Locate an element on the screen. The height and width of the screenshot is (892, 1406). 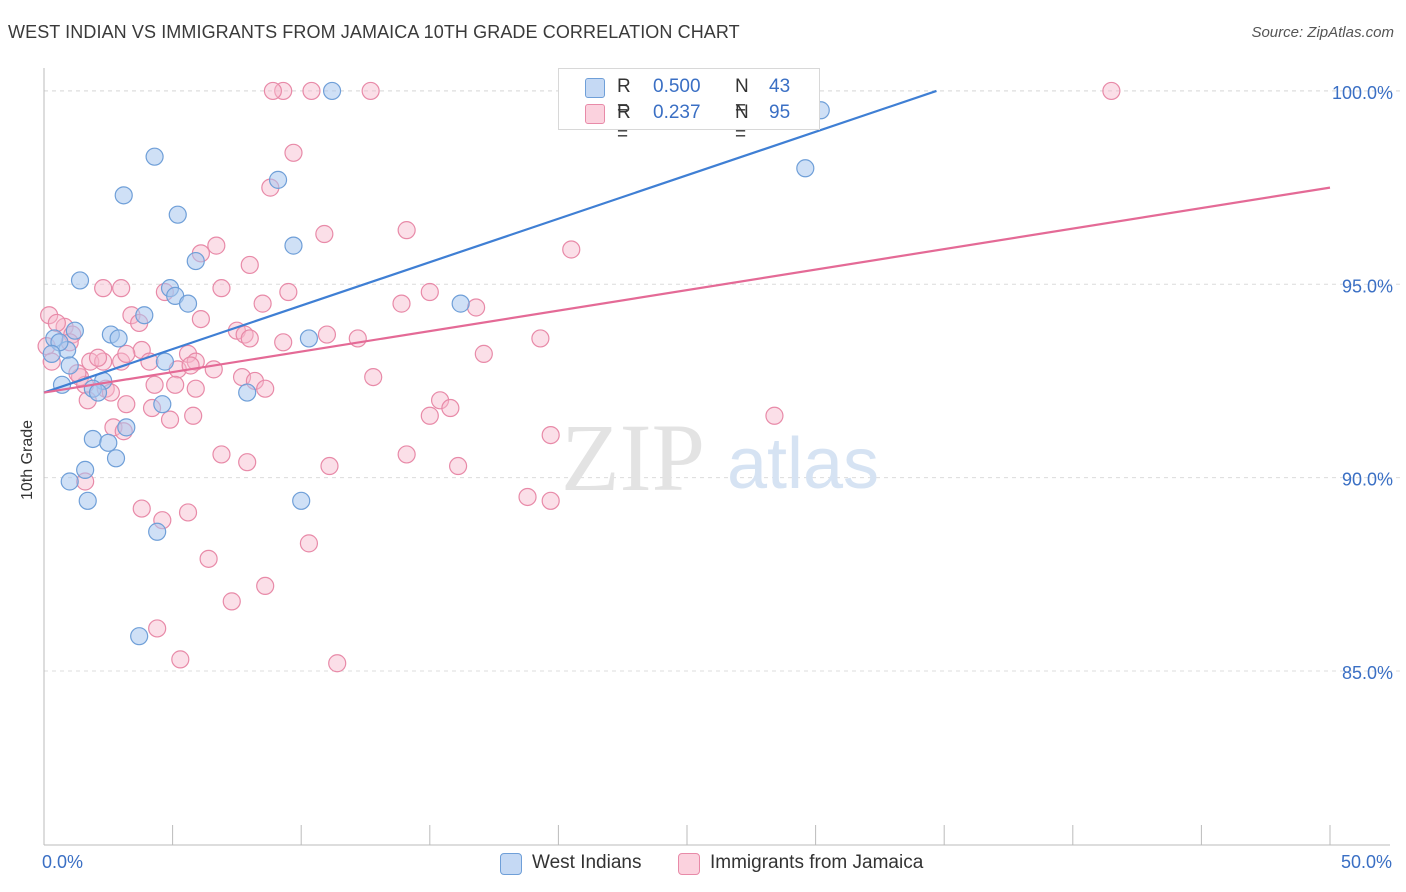
y-tick-label: 95.0% is located at coordinates (1367, 286).